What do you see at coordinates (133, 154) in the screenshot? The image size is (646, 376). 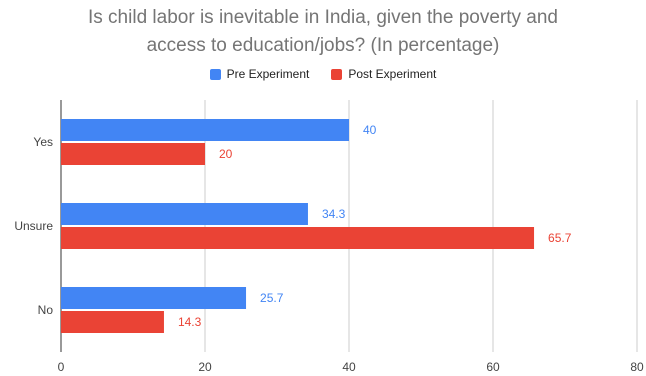 I see `bar-post-experiment-yes` at bounding box center [133, 154].